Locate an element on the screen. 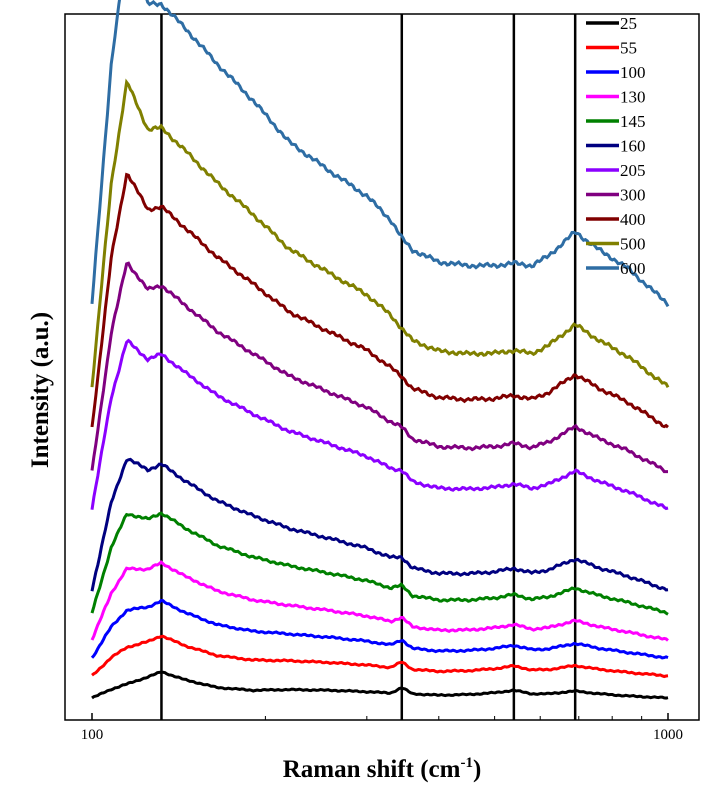 This screenshot has height=800, width=715. legend-label: 55 is located at coordinates (628, 48).